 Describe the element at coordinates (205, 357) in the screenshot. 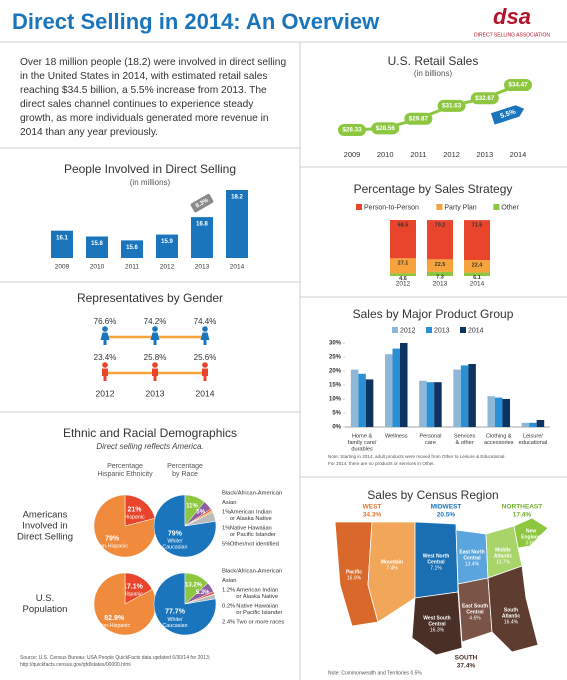

I see `data-label: 25.6%` at that location.